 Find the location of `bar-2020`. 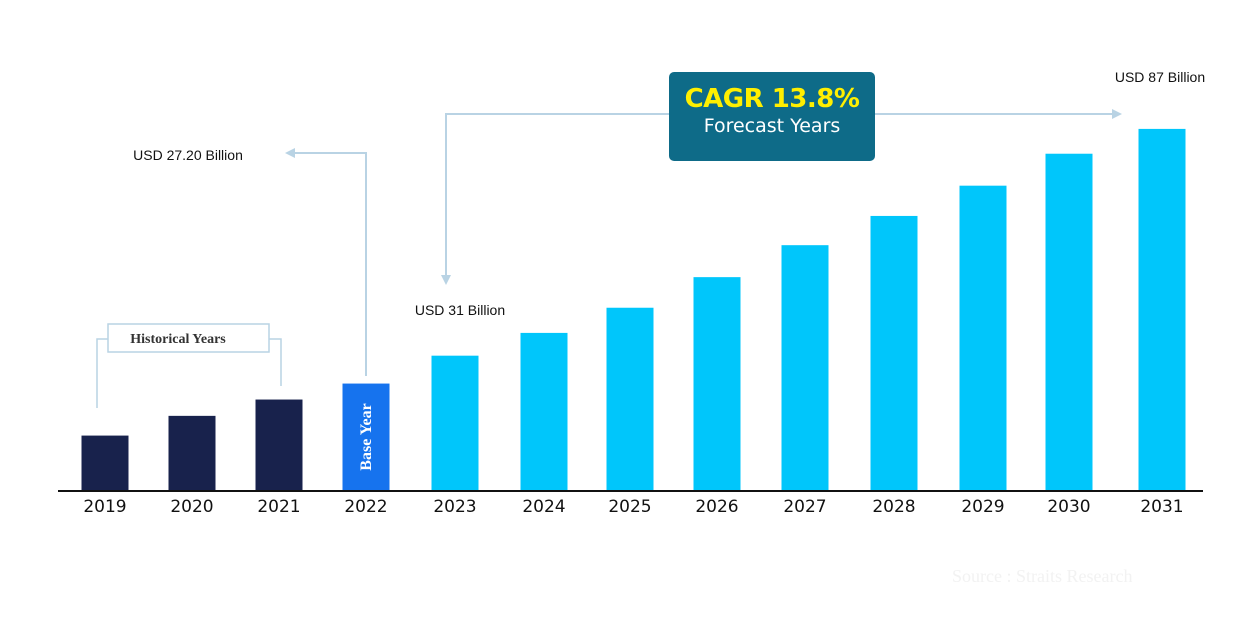

bar-2020 is located at coordinates (192, 453).